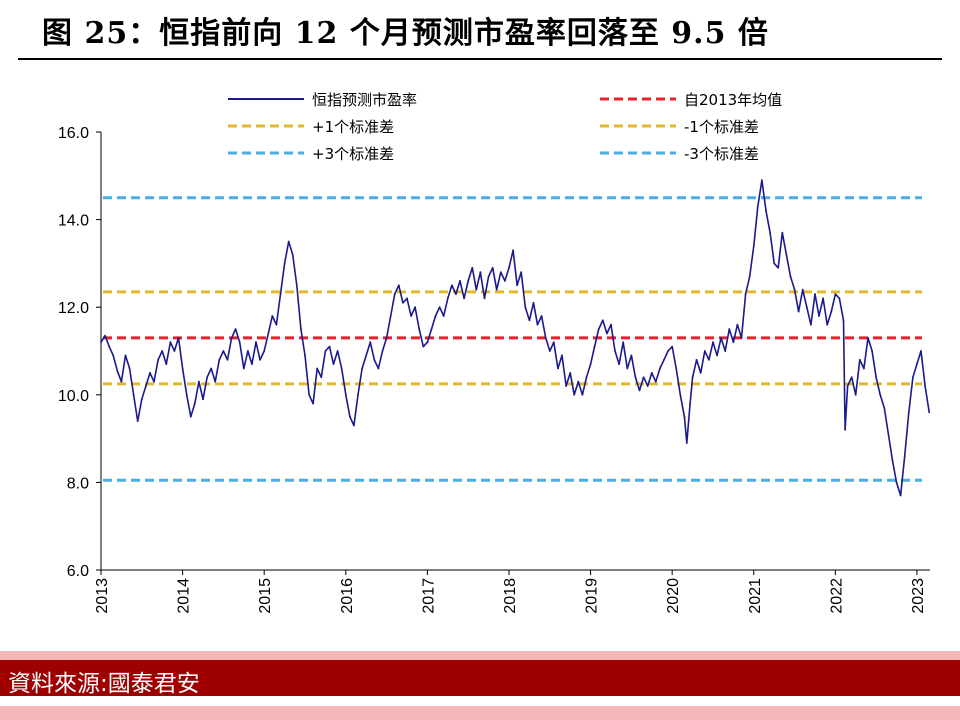 The width and height of the screenshot is (960, 720). I want to click on x-tick-label: 2016, so click(347, 596).